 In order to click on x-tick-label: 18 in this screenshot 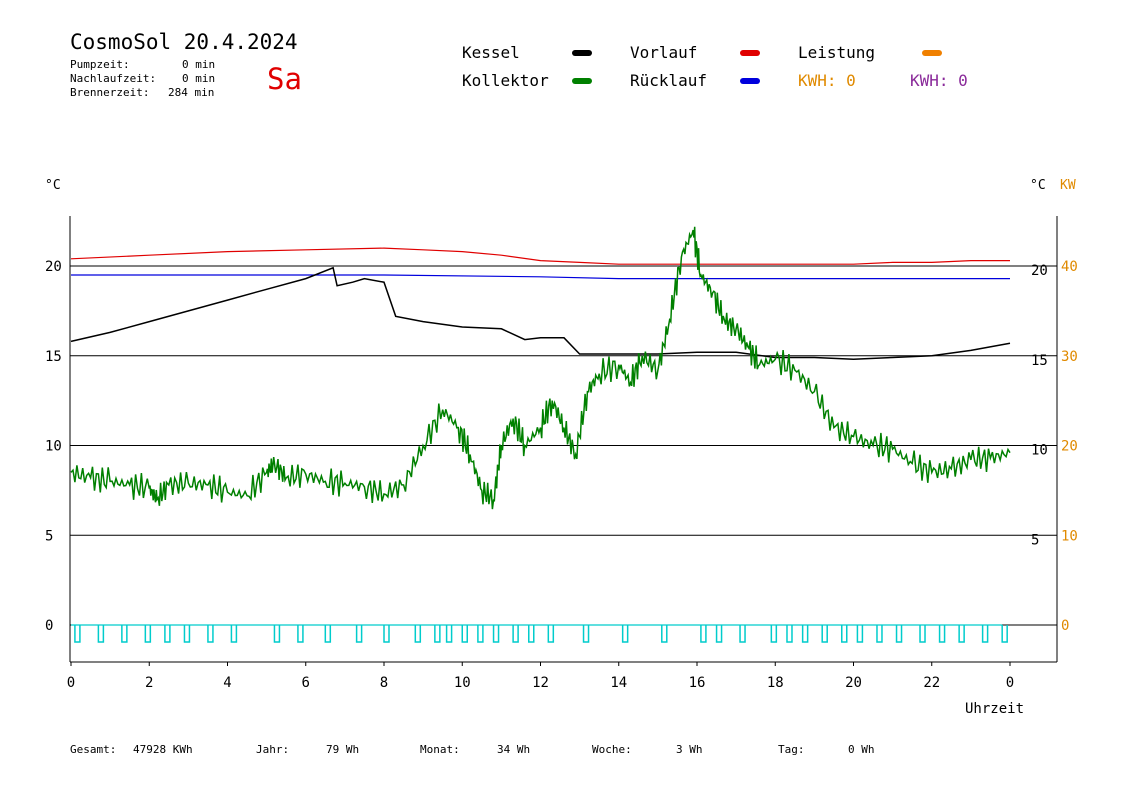, I will do `click(775, 683)`.